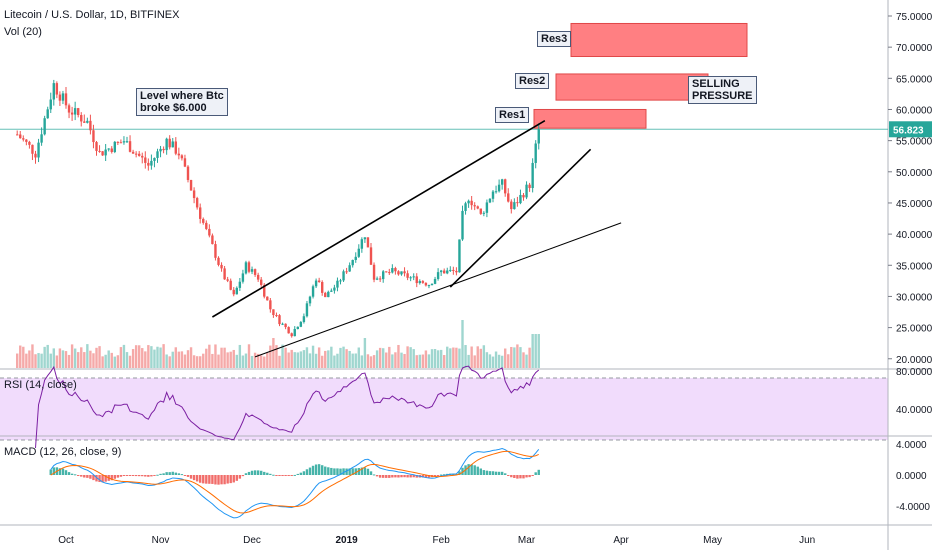 The image size is (932, 555). What do you see at coordinates (632, 87) in the screenshot?
I see `res2-zone` at bounding box center [632, 87].